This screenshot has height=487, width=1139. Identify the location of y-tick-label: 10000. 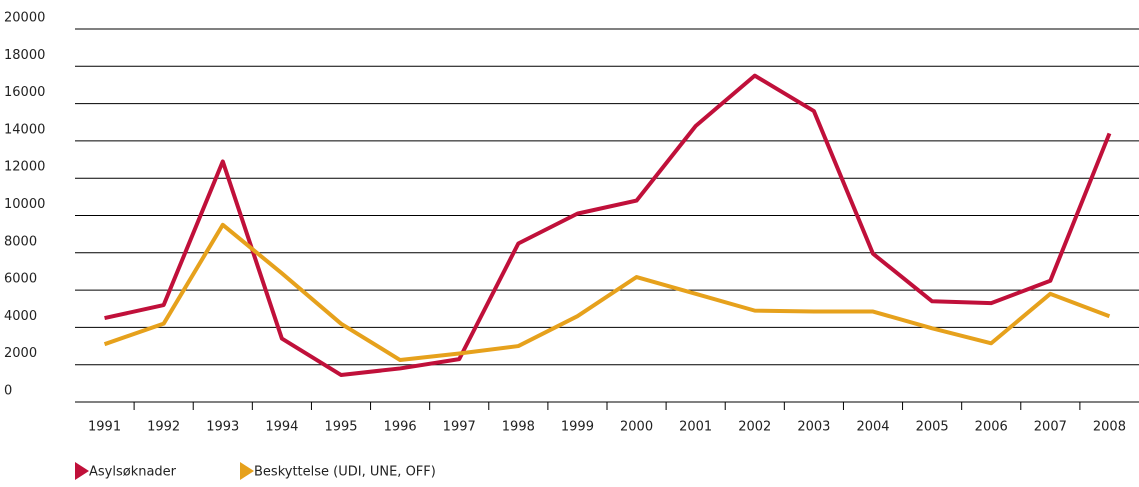
(24, 204).